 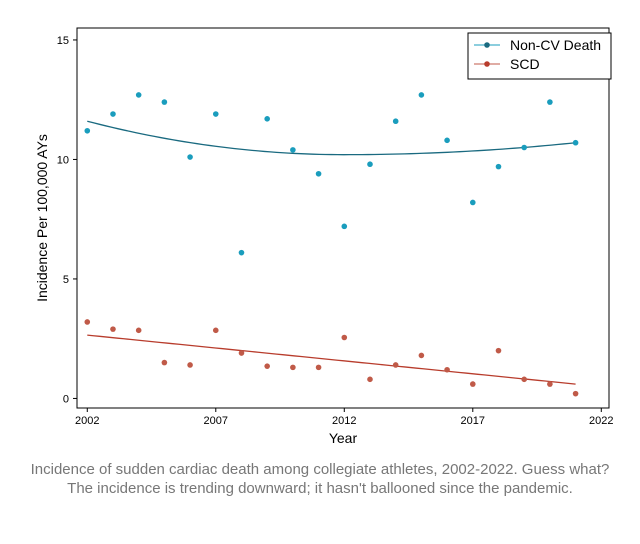 What do you see at coordinates (343, 438) in the screenshot?
I see `x-axis-label: Year` at bounding box center [343, 438].